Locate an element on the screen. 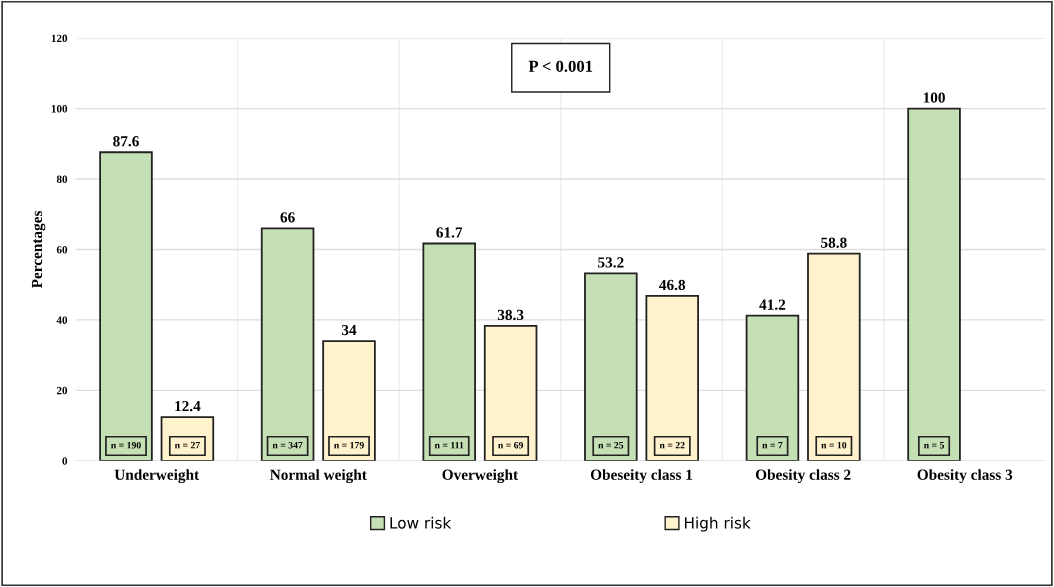 This screenshot has height=587, width=1054. data-label: 53.2 is located at coordinates (611, 262).